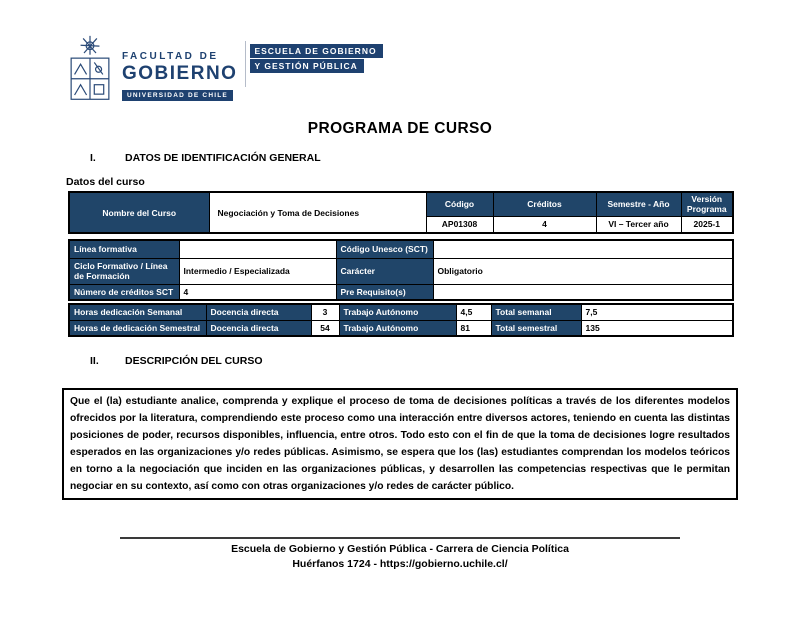  I want to click on logo-divider, so click(246, 64).